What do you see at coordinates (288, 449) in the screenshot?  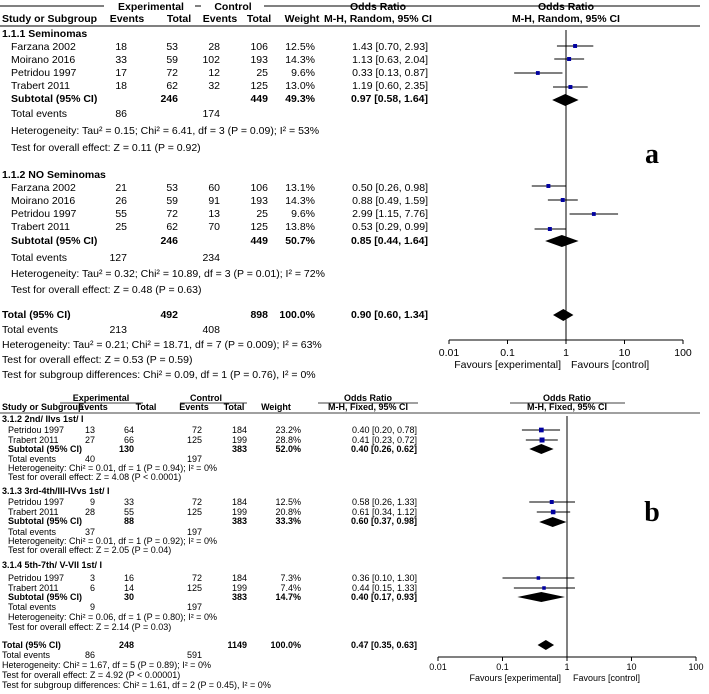 I see `subtotal-weight: 52.0%` at bounding box center [288, 449].